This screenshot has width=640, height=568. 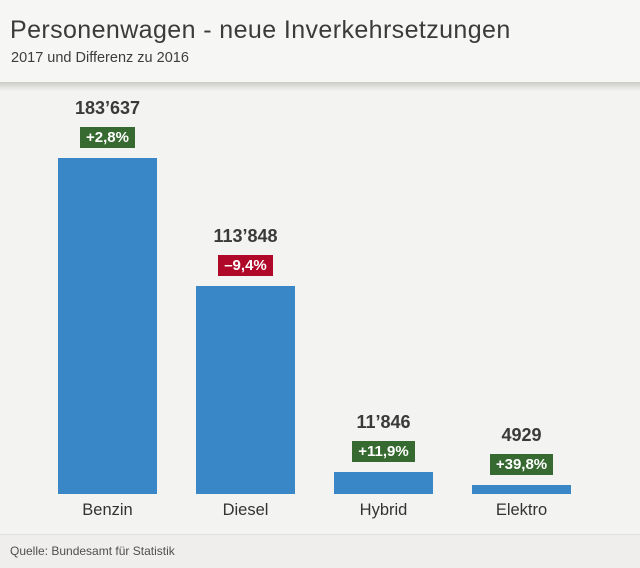 I want to click on change-badge: +39,8%, so click(x=521, y=464).